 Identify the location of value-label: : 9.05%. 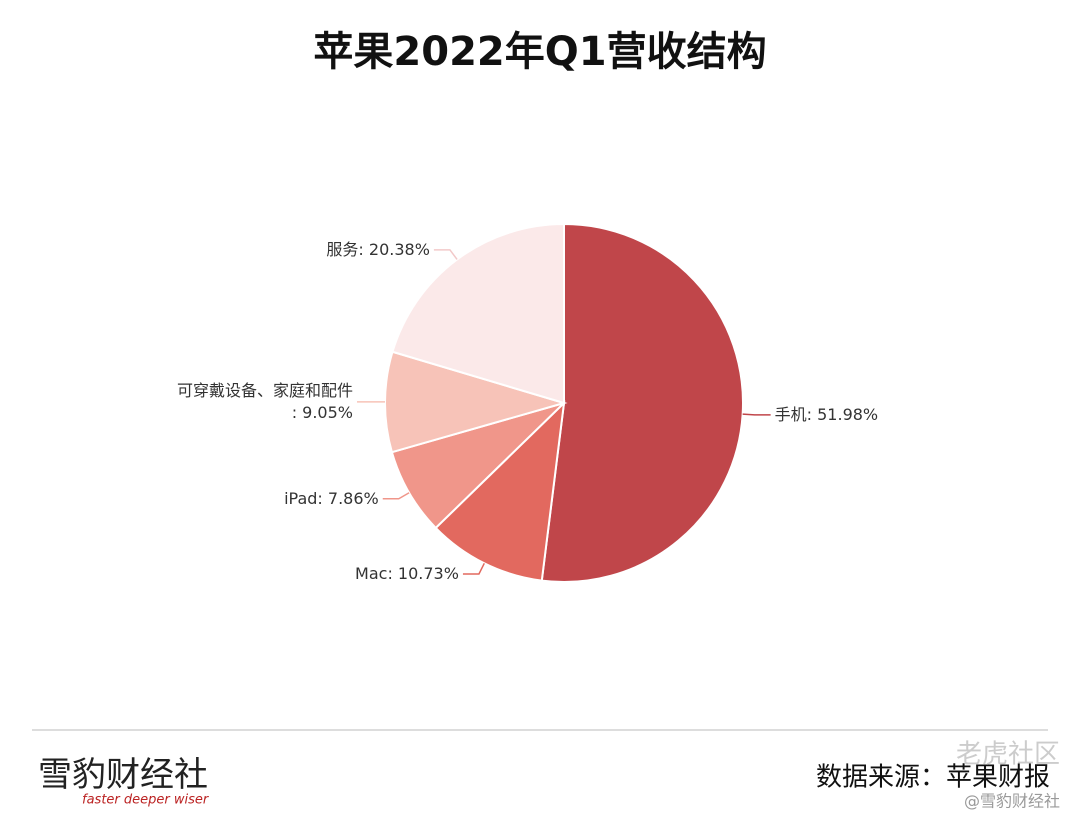
(322, 411).